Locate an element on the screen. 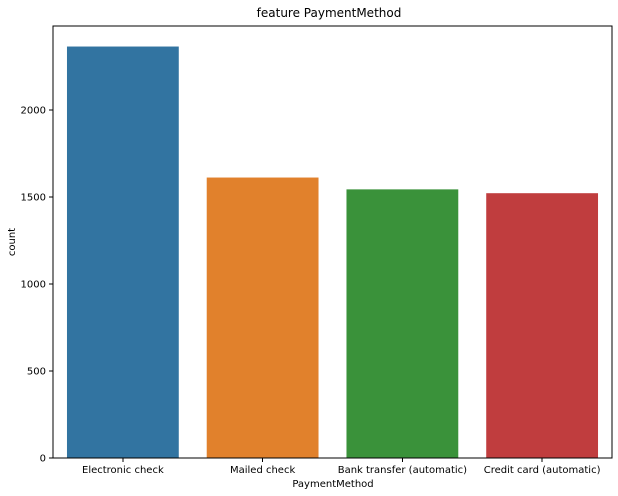 The width and height of the screenshot is (618, 496). y-axis-label: count is located at coordinates (12, 242).